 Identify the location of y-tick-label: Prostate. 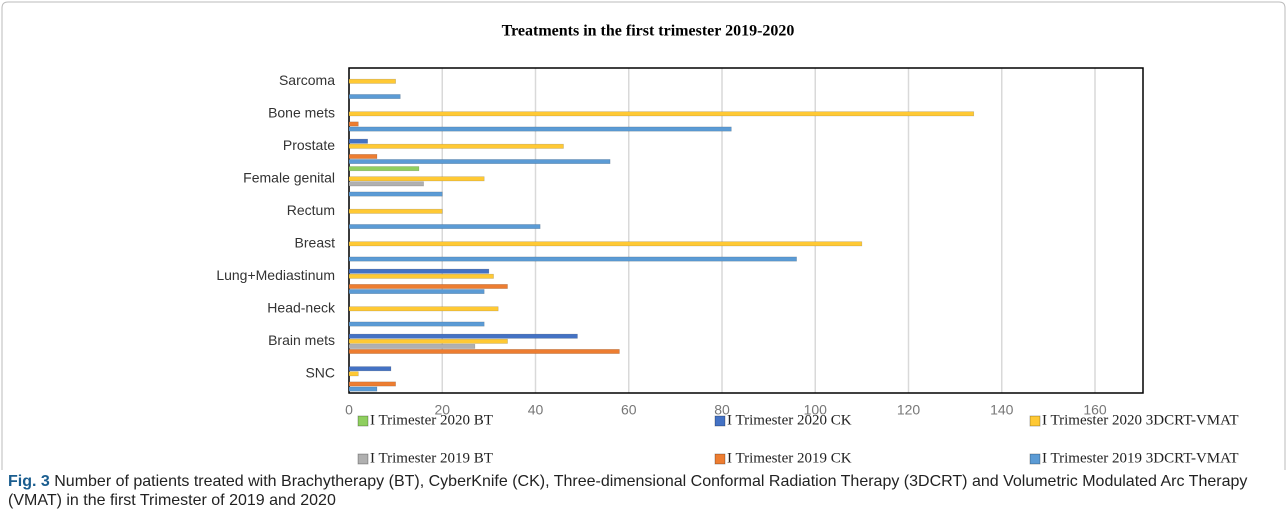
(309, 145).